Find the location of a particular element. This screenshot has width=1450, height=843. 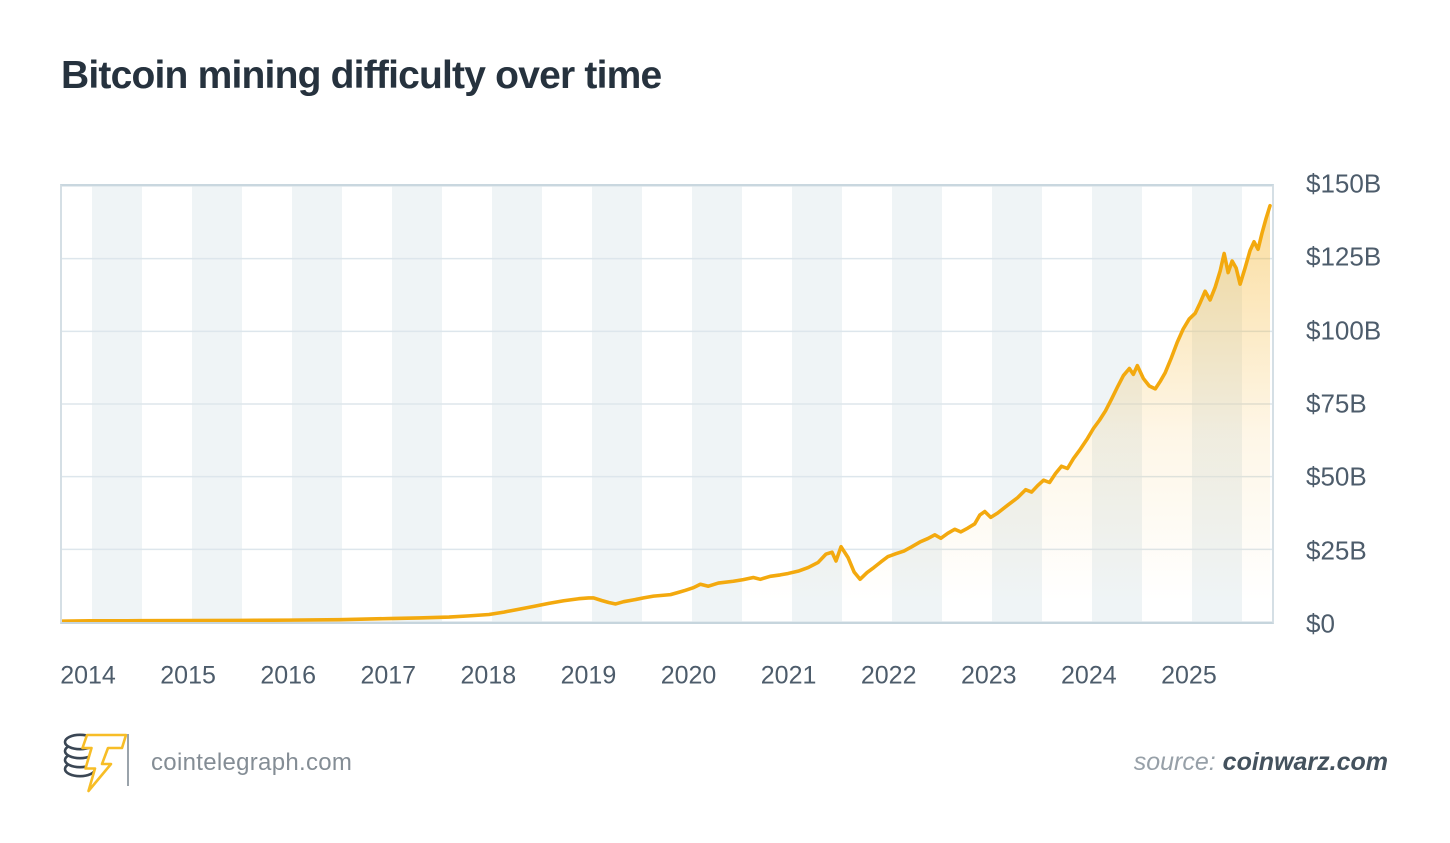

x-tick-label: 2024 is located at coordinates (1089, 675).